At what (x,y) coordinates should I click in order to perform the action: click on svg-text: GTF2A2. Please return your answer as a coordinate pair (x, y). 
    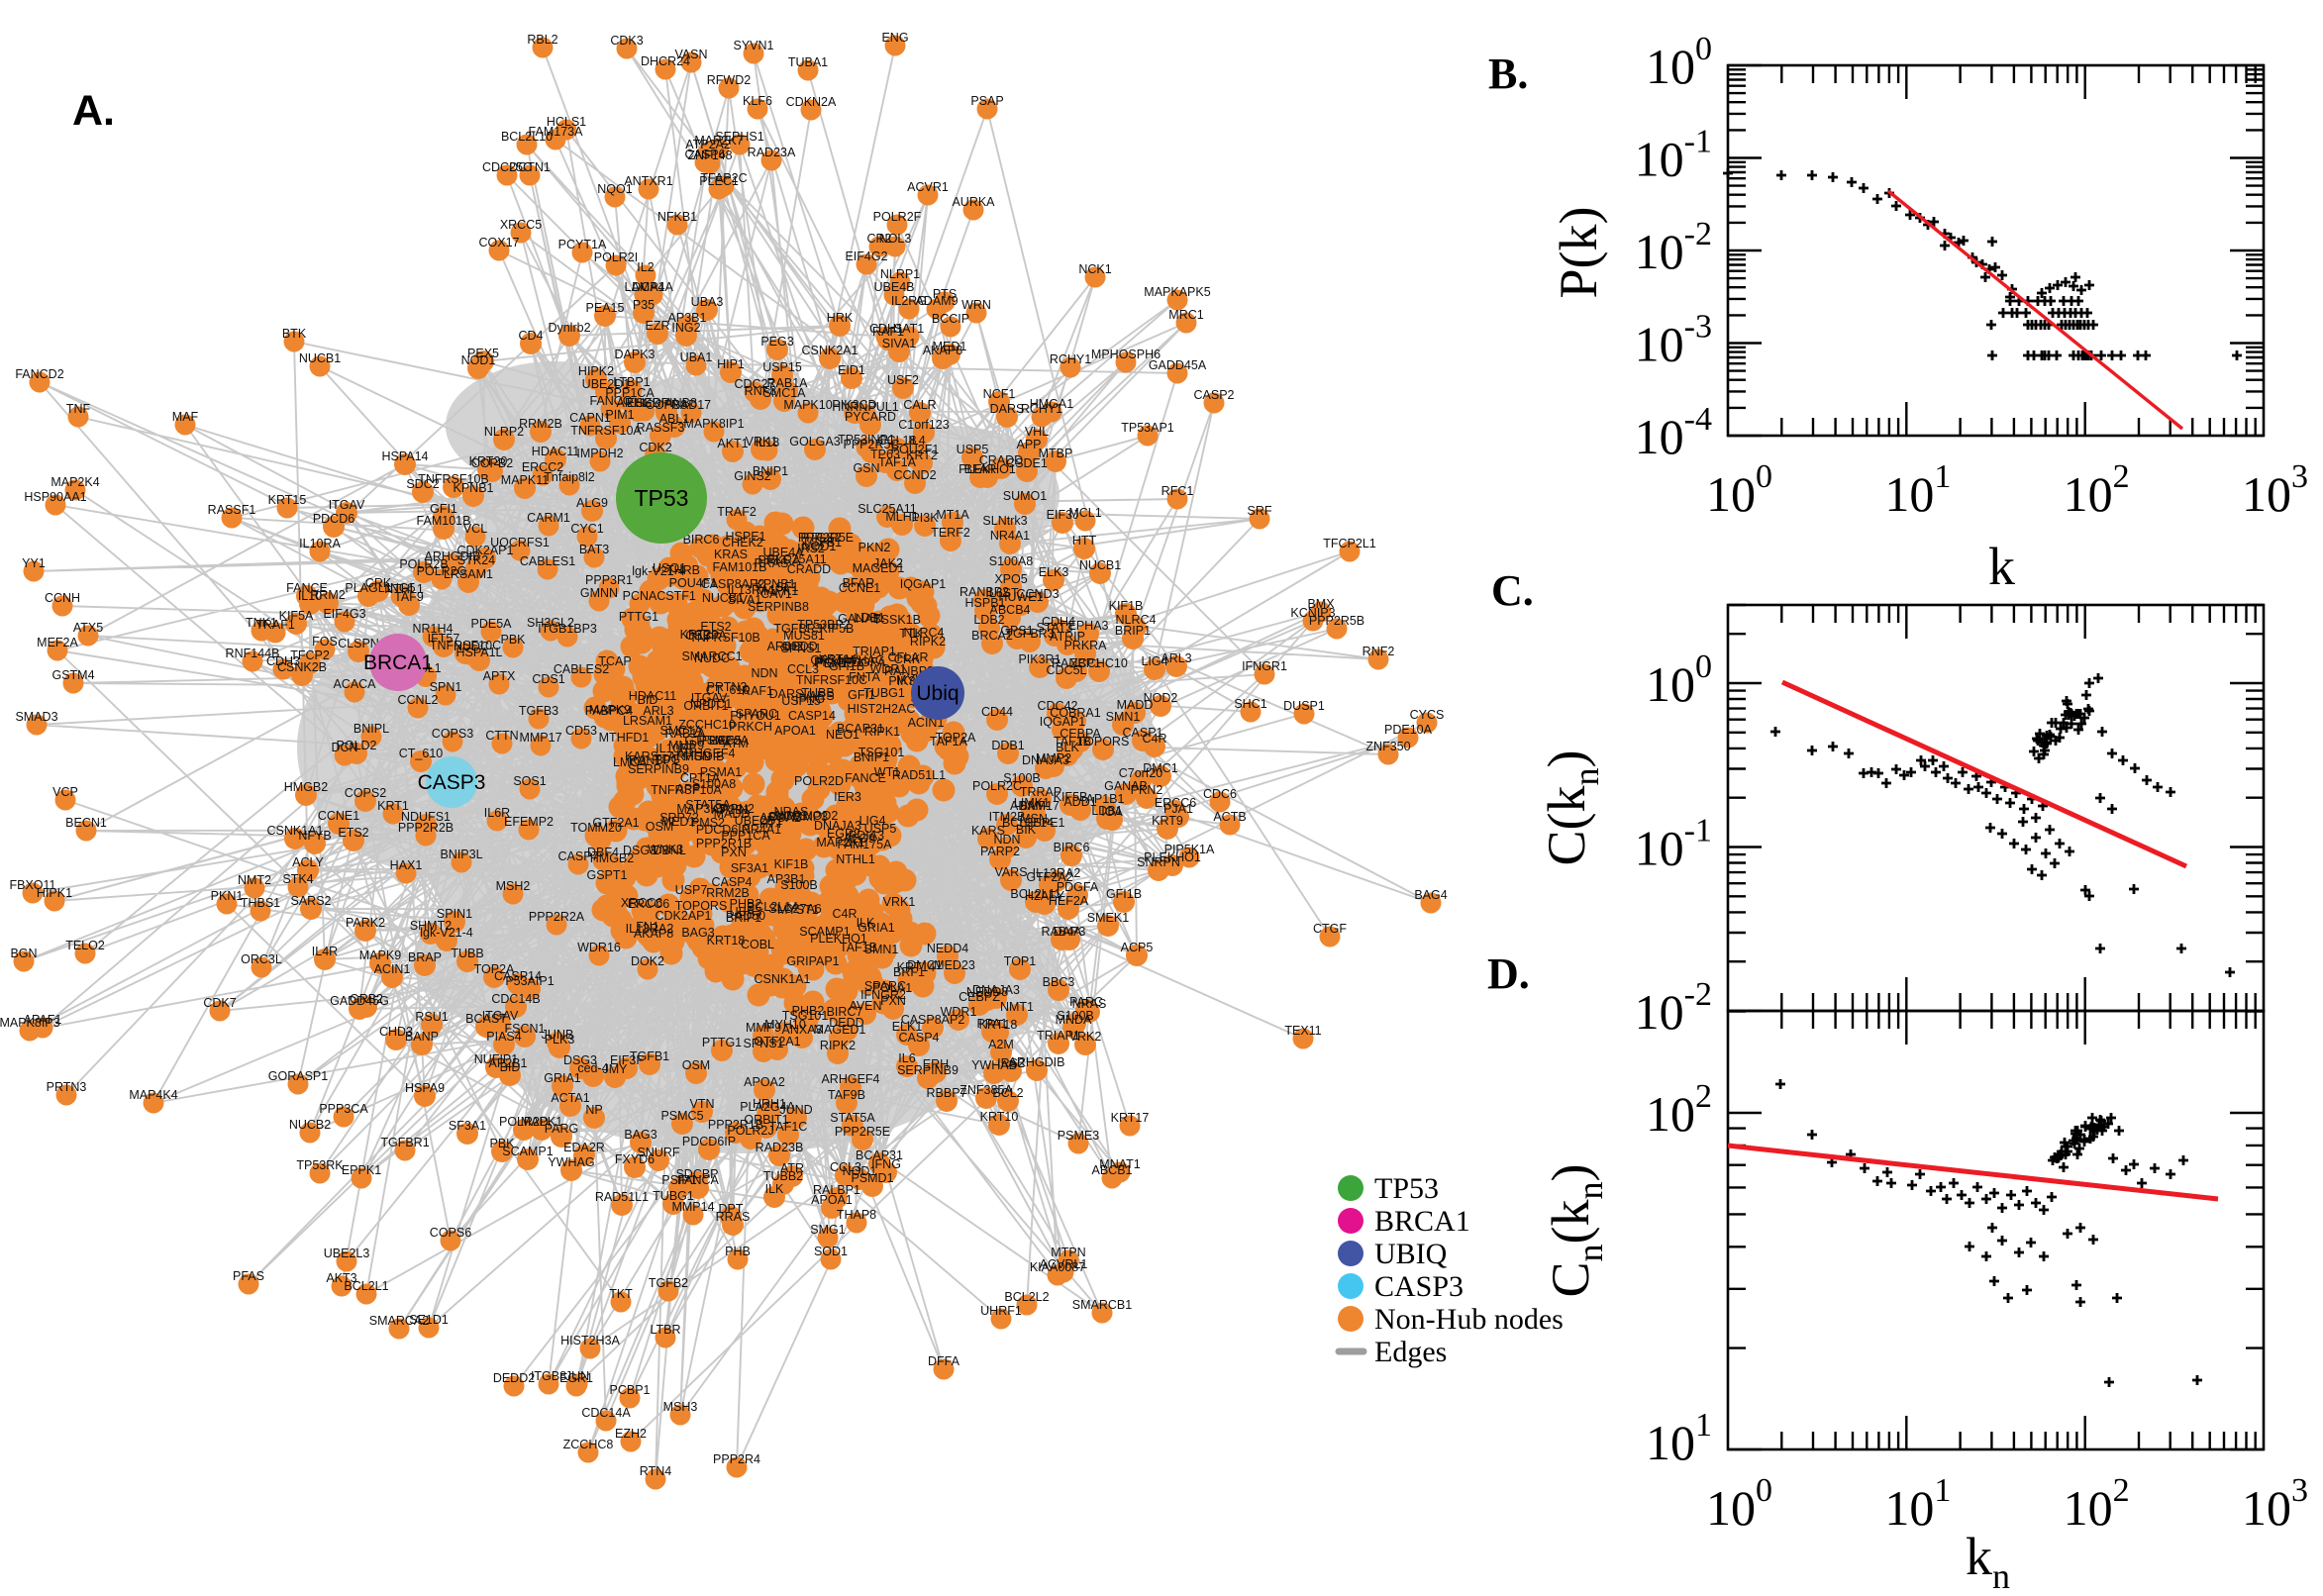
    Looking at the image, I should click on (707, 741).